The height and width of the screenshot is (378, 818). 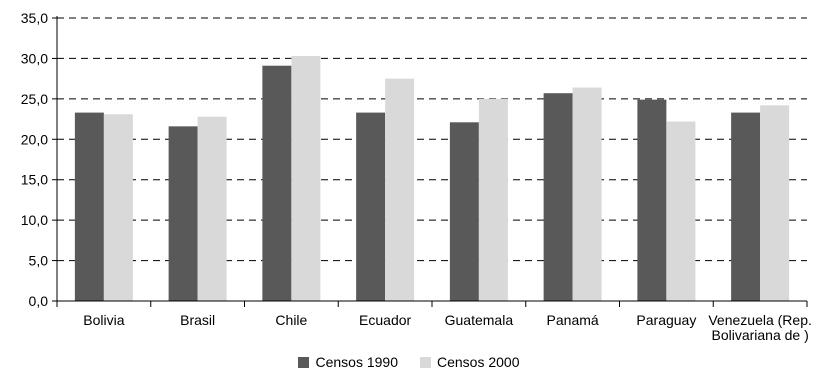 I want to click on x-tick-label: Paraguay, so click(x=666, y=320).